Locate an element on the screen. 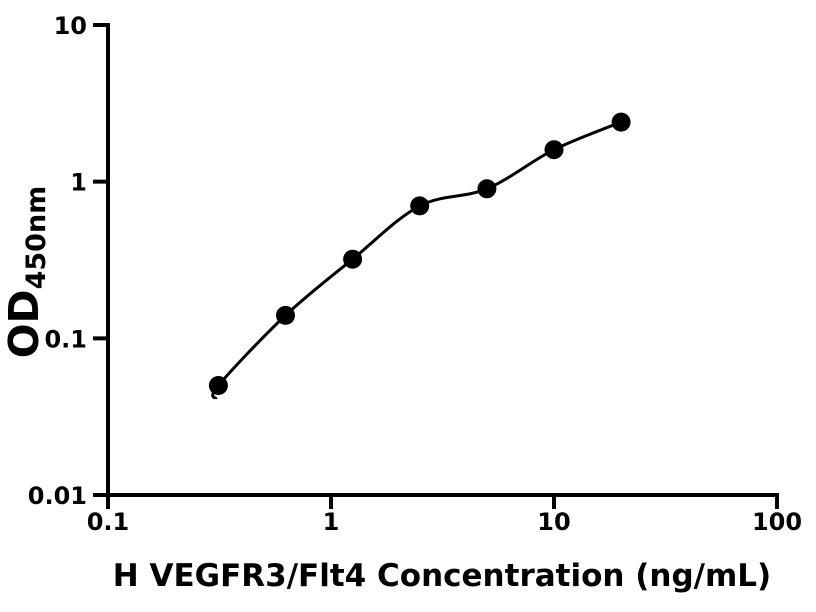 The height and width of the screenshot is (612, 816). y-tick-label: 10 is located at coordinates (70, 26).